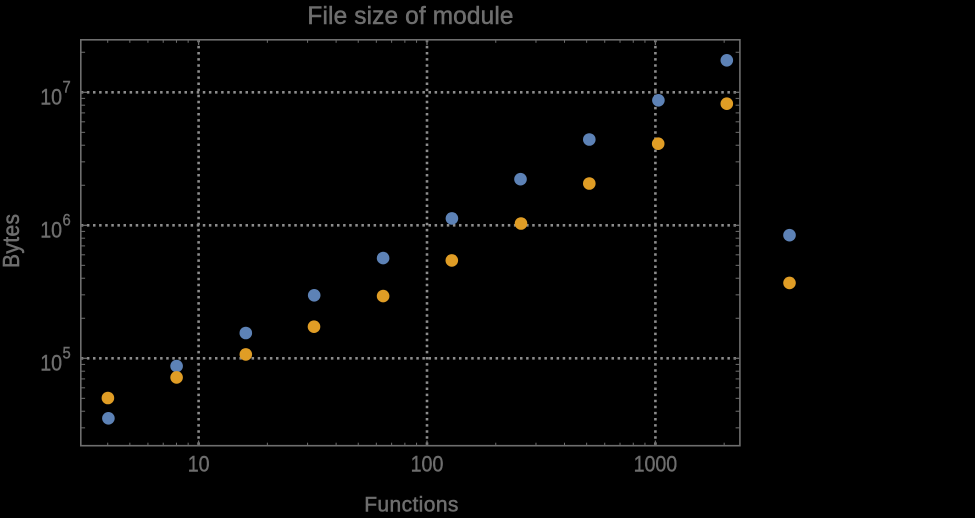 Image resolution: width=975 pixels, height=518 pixels. What do you see at coordinates (12, 241) in the screenshot?
I see `svg-text: Bytes` at bounding box center [12, 241].